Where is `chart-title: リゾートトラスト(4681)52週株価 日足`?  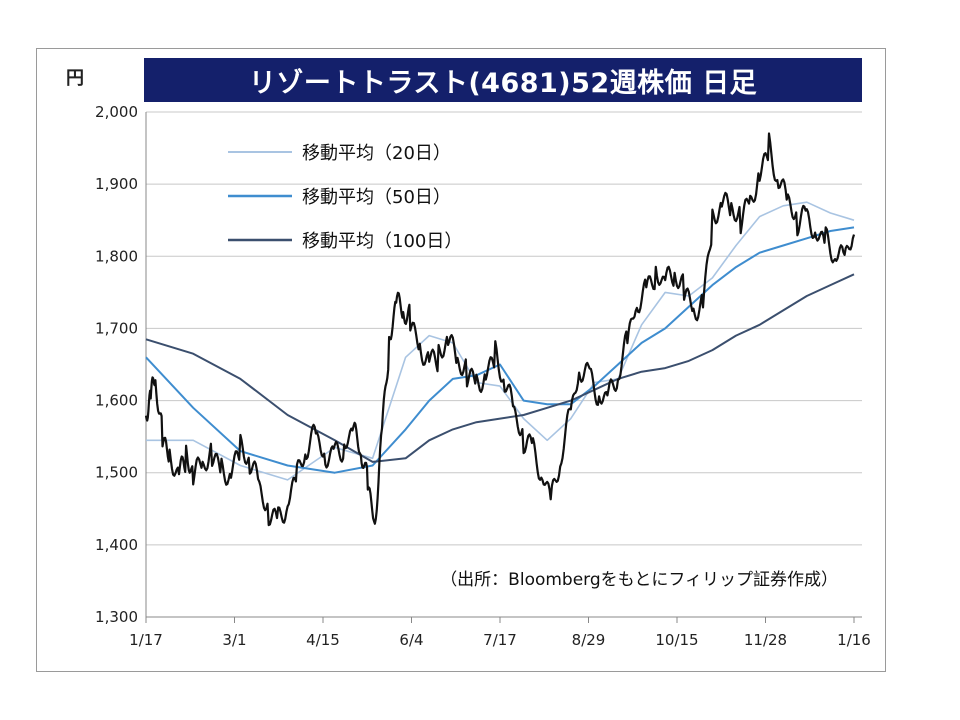
chart-title: リゾートトラスト(4681)52週株価 日足 is located at coordinates (503, 80).